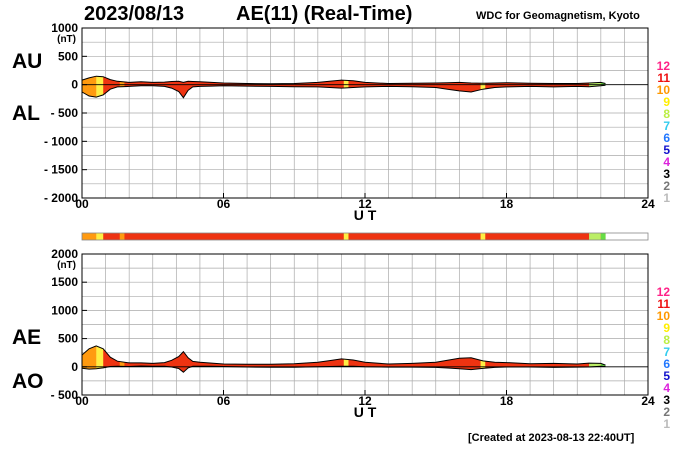  What do you see at coordinates (551, 438) in the screenshot?
I see `created-timestamp: [Created at 2023-08-13 22:40UT]` at bounding box center [551, 438].